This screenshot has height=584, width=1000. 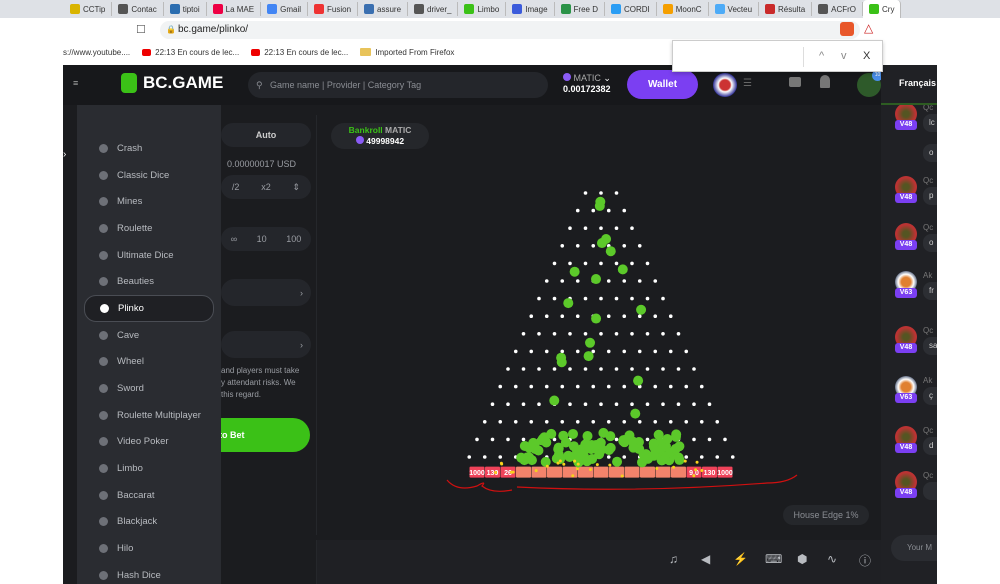 I want to click on url-field: 🔒 bc.game/plinko/, so click(x=510, y=30).